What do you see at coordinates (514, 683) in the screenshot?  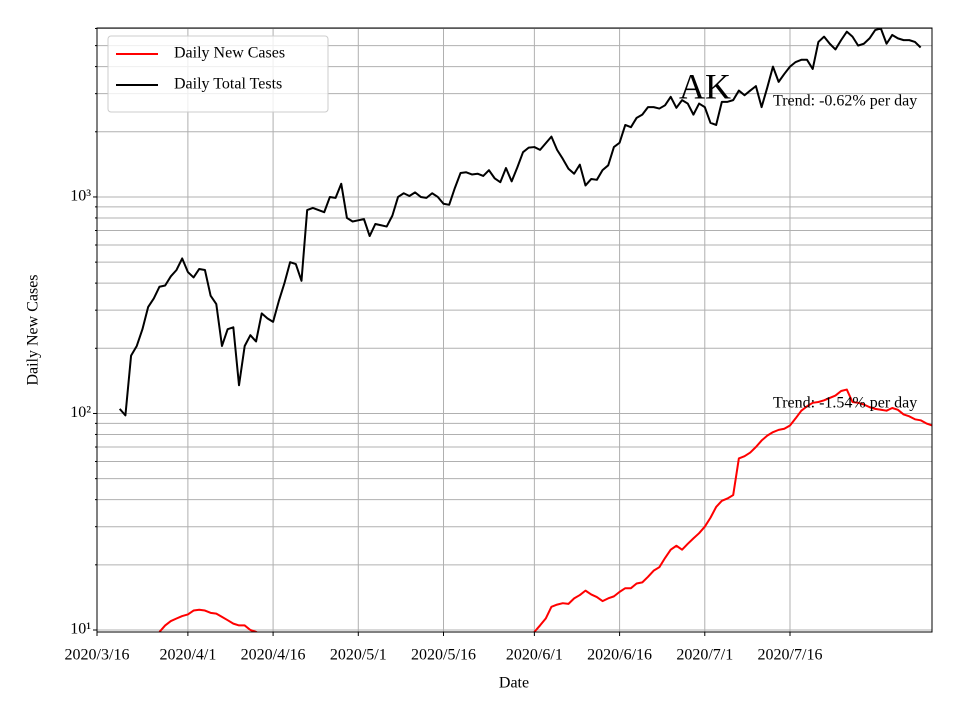 I see `x-axis-label: Date` at bounding box center [514, 683].